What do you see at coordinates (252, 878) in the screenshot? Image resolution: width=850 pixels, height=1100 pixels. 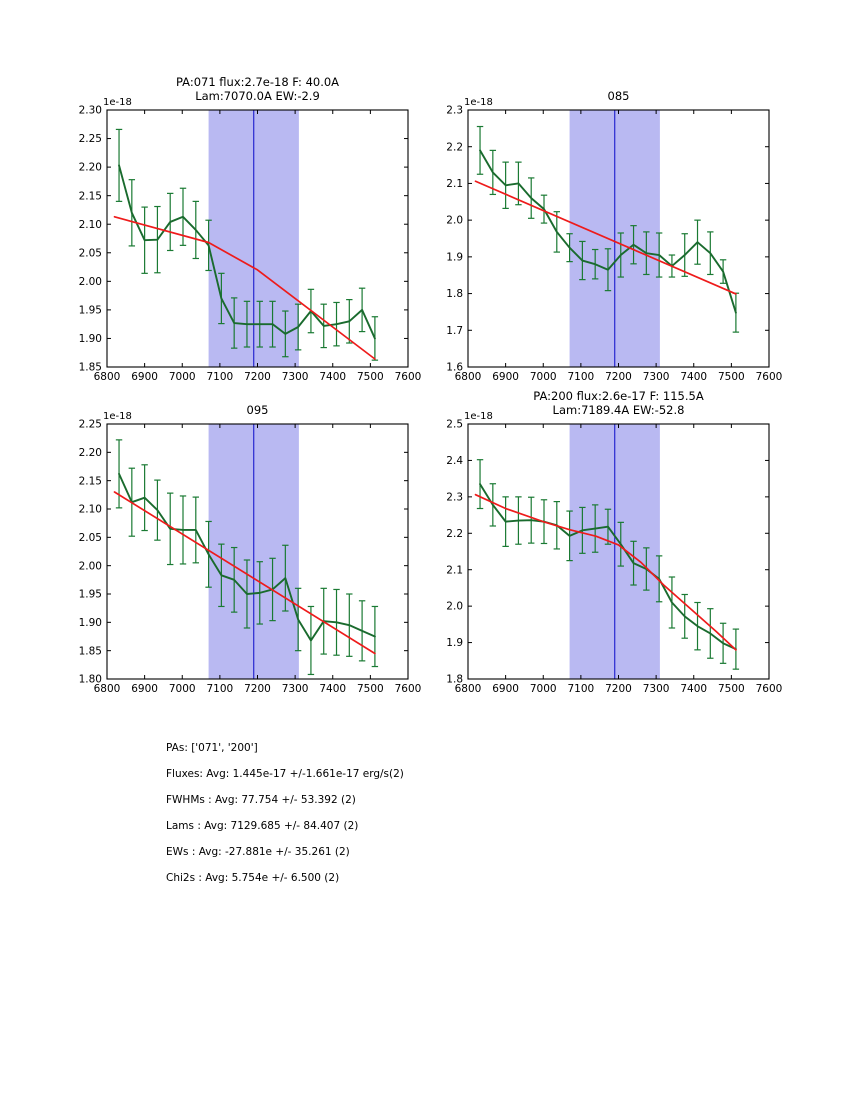 I see `summary-line: Chi2s : Avg: 5.754e +/- 6.500 (2)` at bounding box center [252, 878].